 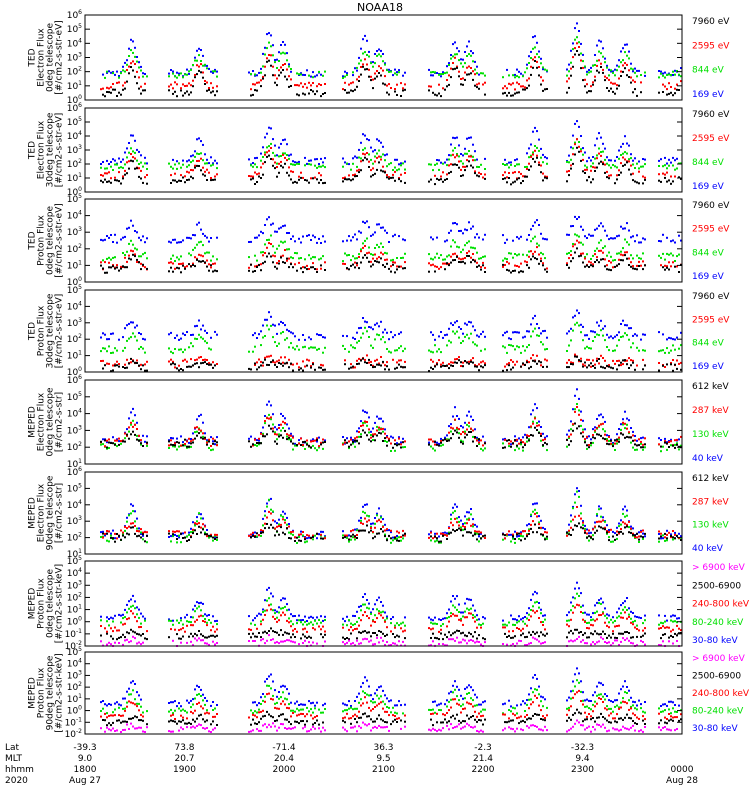 I want to click on tick-exponent: 0, so click(x=80, y=279).